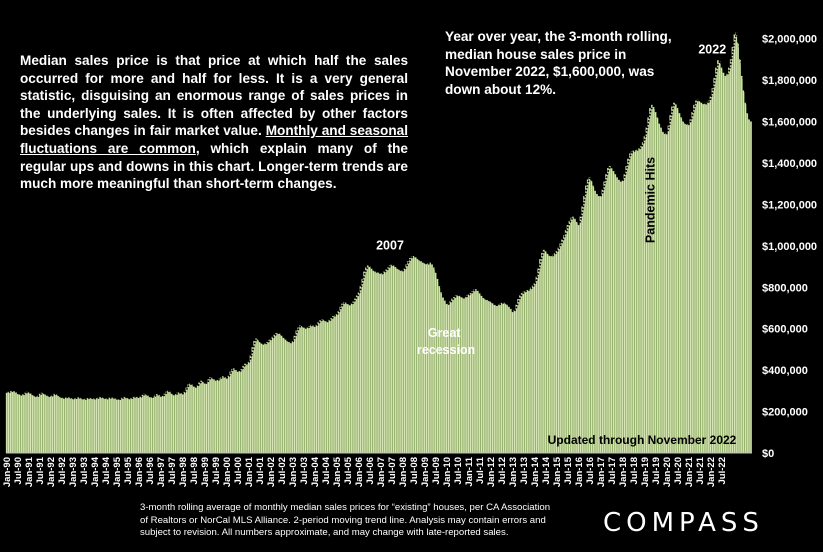  What do you see at coordinates (326, 470) in the screenshot?
I see `x-tick-label: Jul-04` at bounding box center [326, 470].